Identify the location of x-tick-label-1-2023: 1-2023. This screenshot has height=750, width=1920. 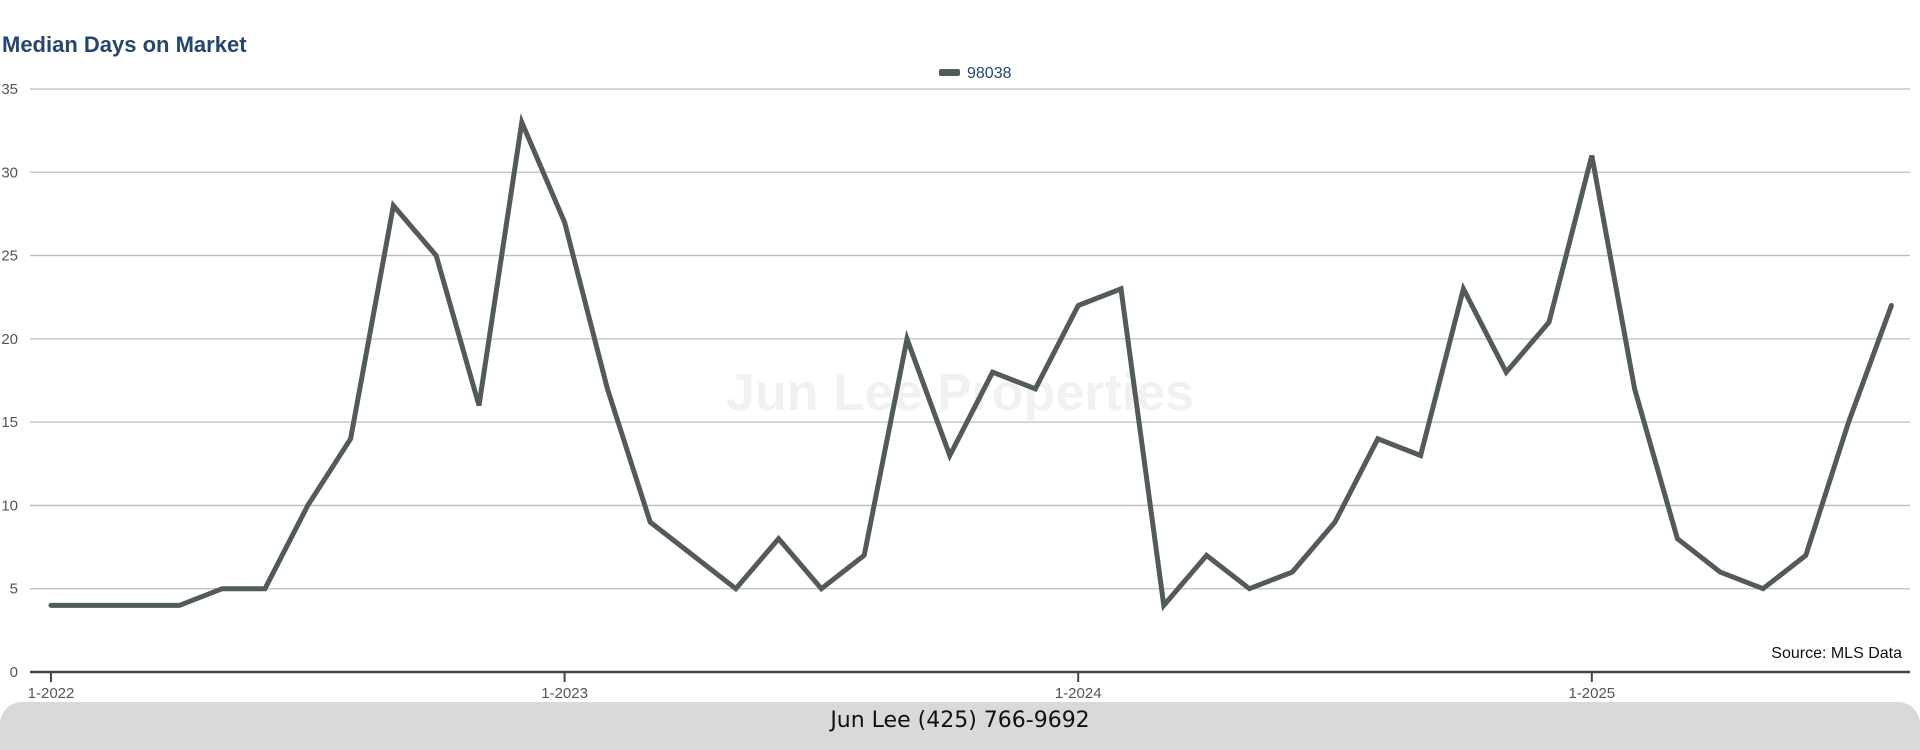
(564, 692).